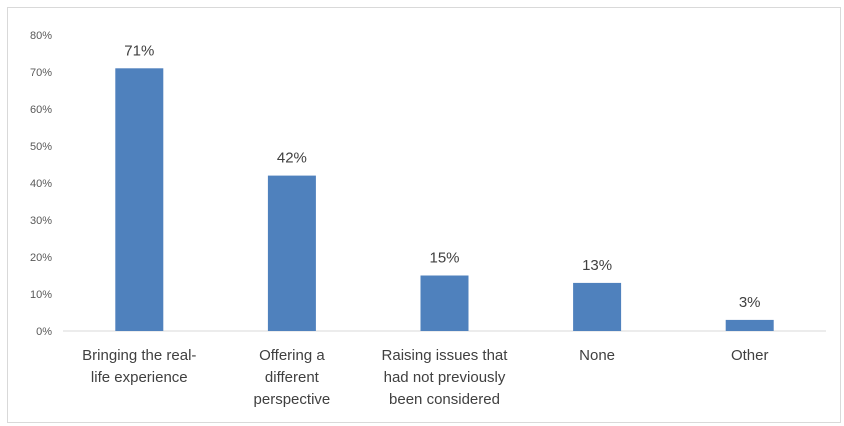 The image size is (844, 426). I want to click on data-label: 13%, so click(597, 265).